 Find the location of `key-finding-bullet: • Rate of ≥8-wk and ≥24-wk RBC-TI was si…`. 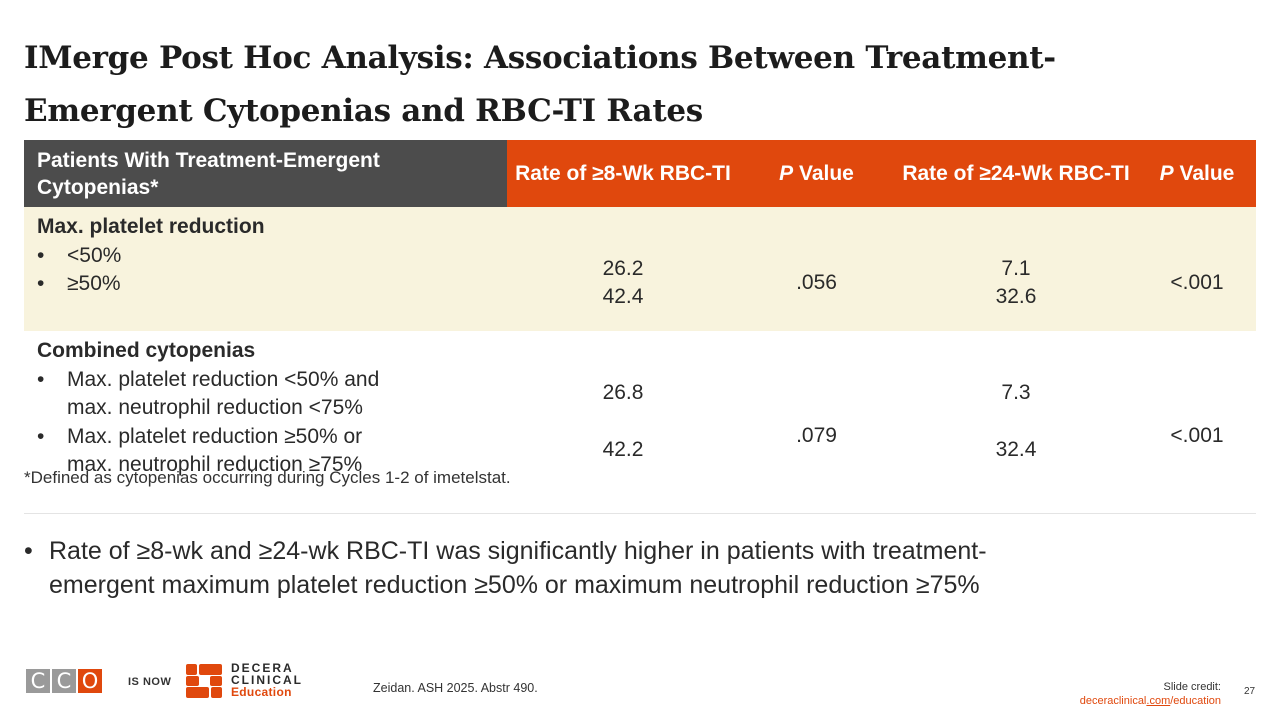

key-finding-bullet: • Rate of ≥8-wk and ≥24-wk RBC-TI was si… is located at coordinates (624, 568).